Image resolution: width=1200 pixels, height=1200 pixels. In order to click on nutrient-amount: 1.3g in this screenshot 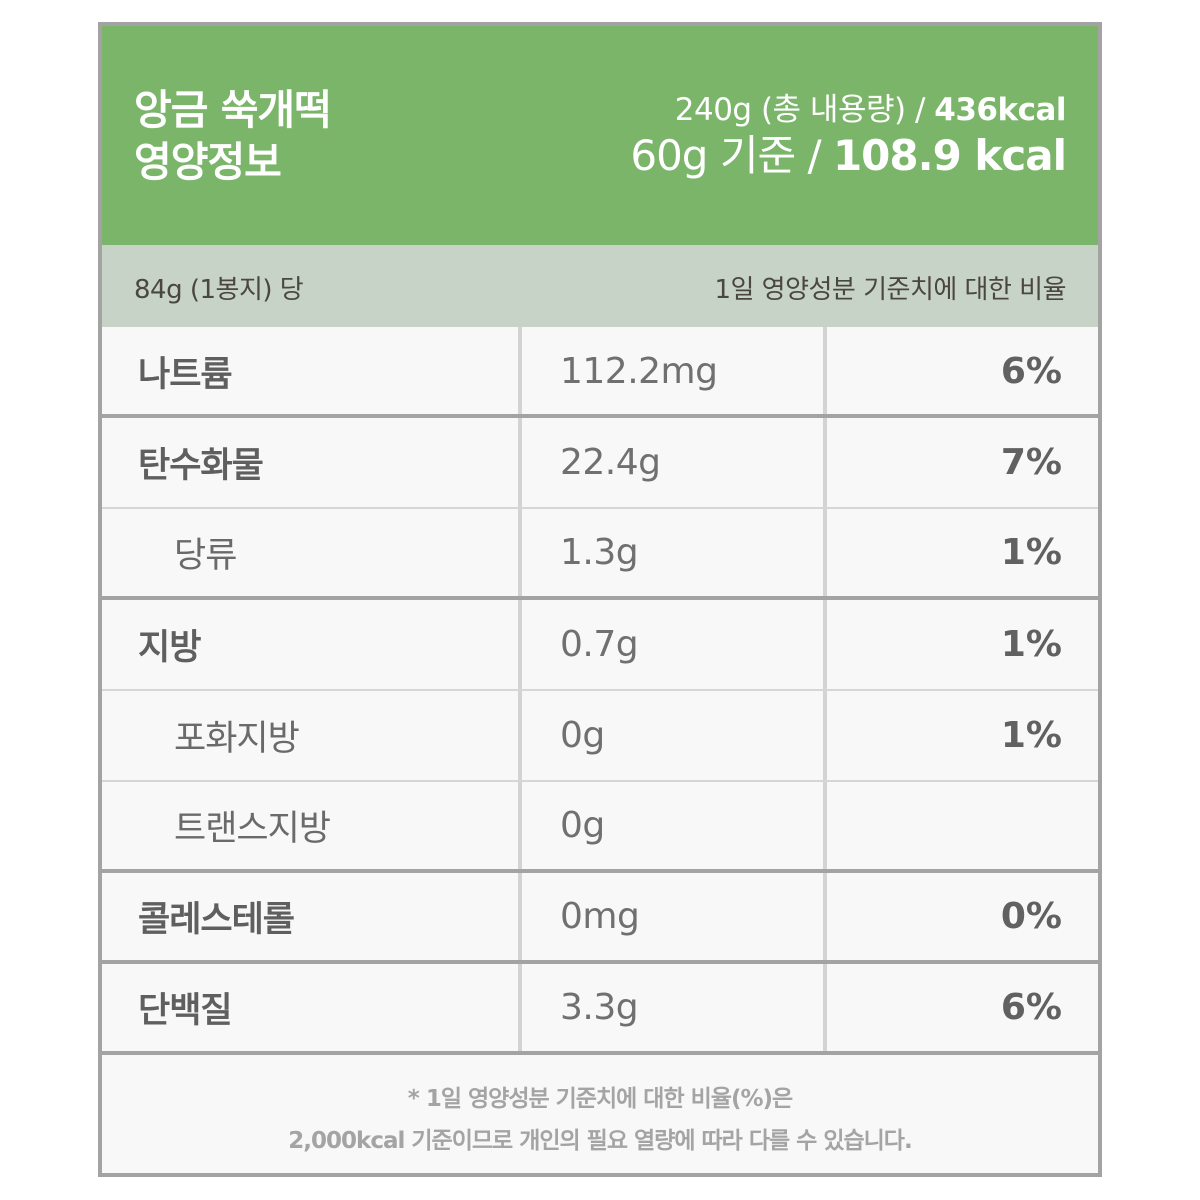, I will do `click(674, 552)`.